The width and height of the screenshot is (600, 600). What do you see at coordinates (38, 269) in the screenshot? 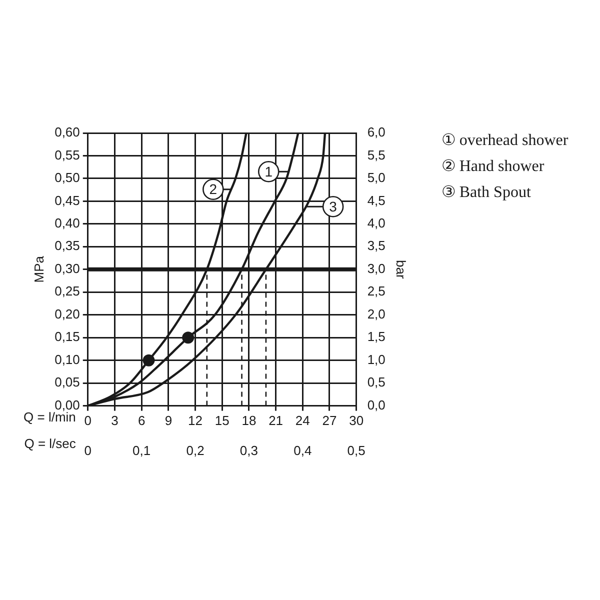
I see `y-axis-title: MPa` at bounding box center [38, 269].